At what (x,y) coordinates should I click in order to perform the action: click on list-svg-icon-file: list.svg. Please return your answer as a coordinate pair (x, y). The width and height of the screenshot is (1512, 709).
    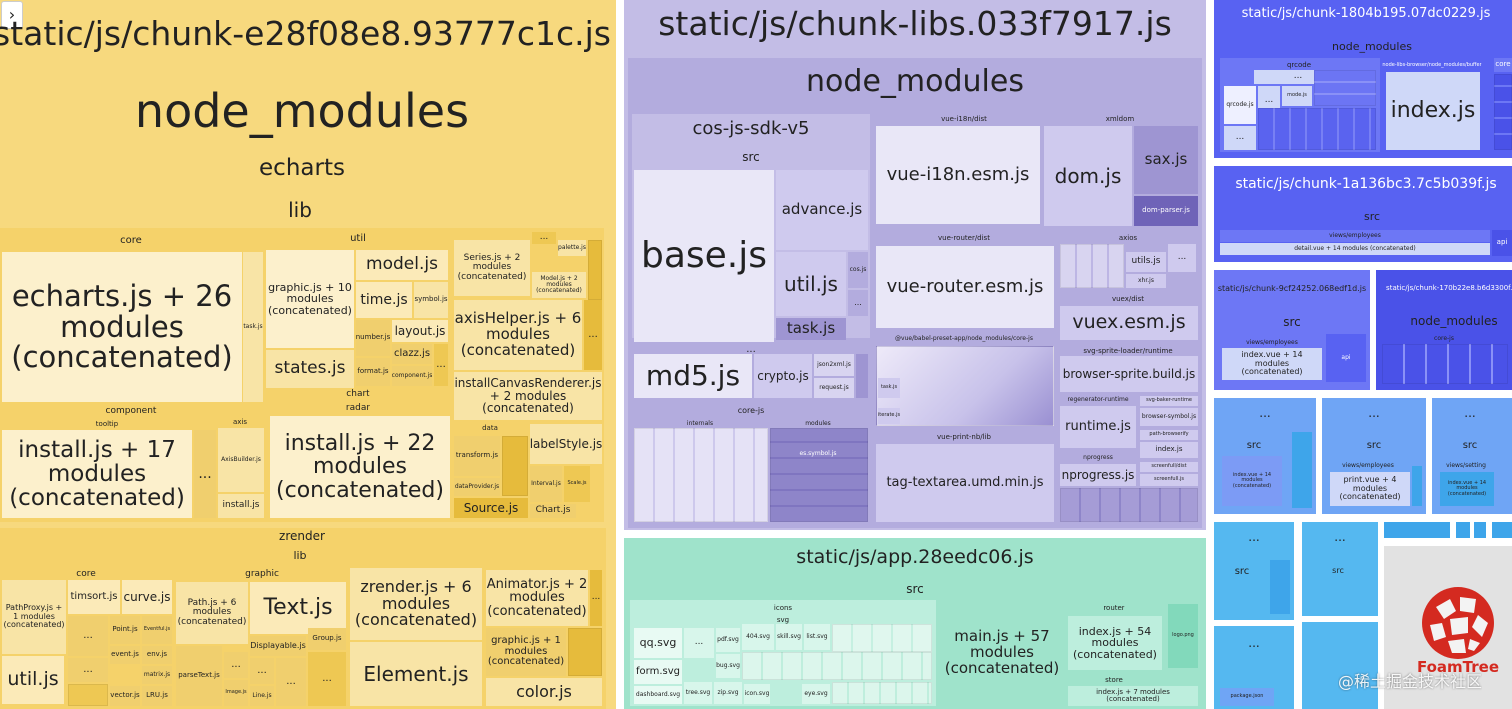
    Looking at the image, I should click on (817, 637).